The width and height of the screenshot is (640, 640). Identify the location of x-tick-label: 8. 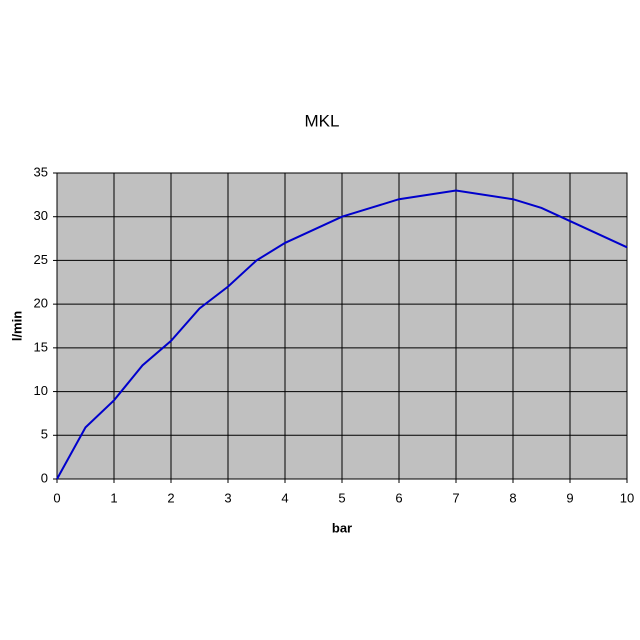
(512, 497).